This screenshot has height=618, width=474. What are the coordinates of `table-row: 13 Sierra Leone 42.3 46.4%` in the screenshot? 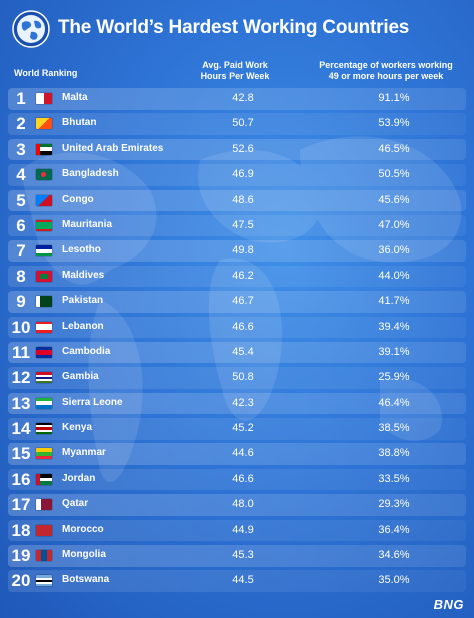 It's located at (237, 403).